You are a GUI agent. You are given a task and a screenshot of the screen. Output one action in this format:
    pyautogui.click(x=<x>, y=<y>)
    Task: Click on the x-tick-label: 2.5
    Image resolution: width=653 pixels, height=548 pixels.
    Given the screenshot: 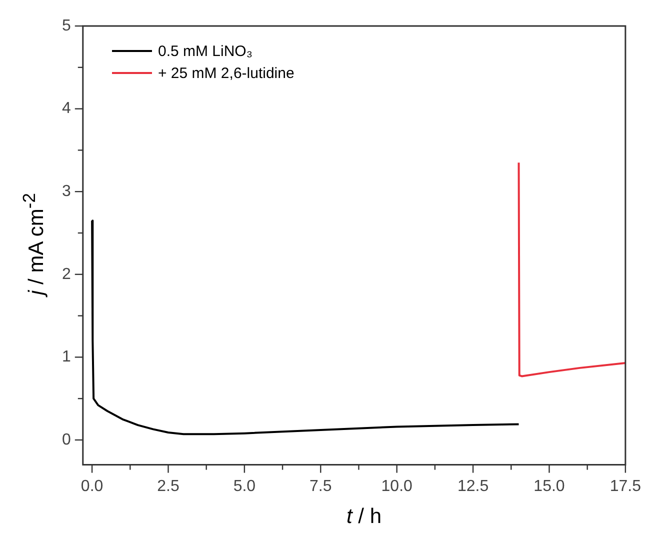 What is the action you would take?
    pyautogui.click(x=168, y=486)
    